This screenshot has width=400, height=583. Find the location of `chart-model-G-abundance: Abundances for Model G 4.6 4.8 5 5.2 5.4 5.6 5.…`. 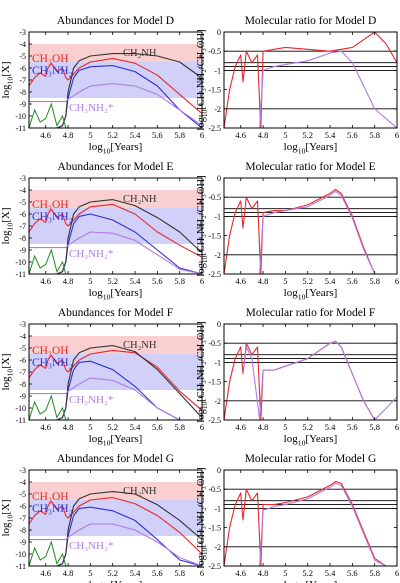

chart-model-G-abundance: Abundances for Model G 4.6 4.8 5 5.2 5.4 5.6 5.… is located at coordinates (102, 518).